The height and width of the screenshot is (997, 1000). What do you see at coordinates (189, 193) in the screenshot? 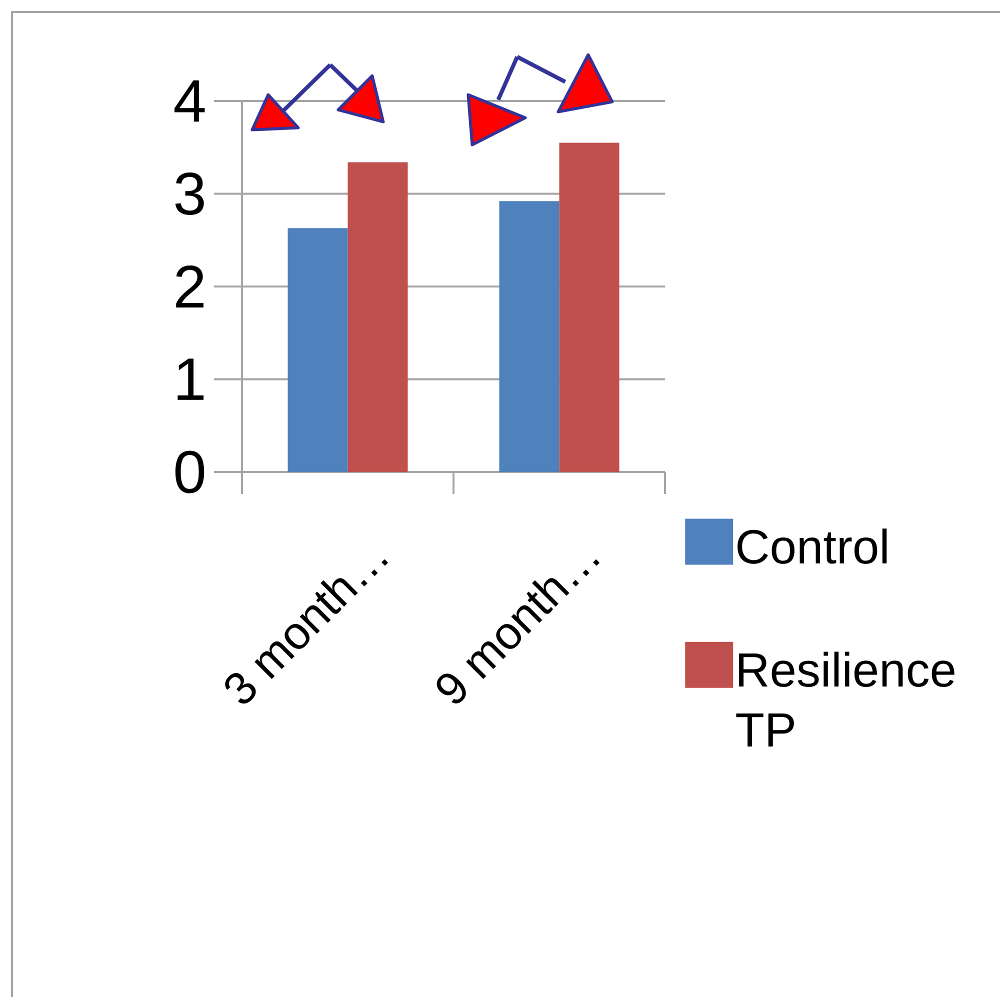
I see `y-tick-label: 3` at bounding box center [189, 193].